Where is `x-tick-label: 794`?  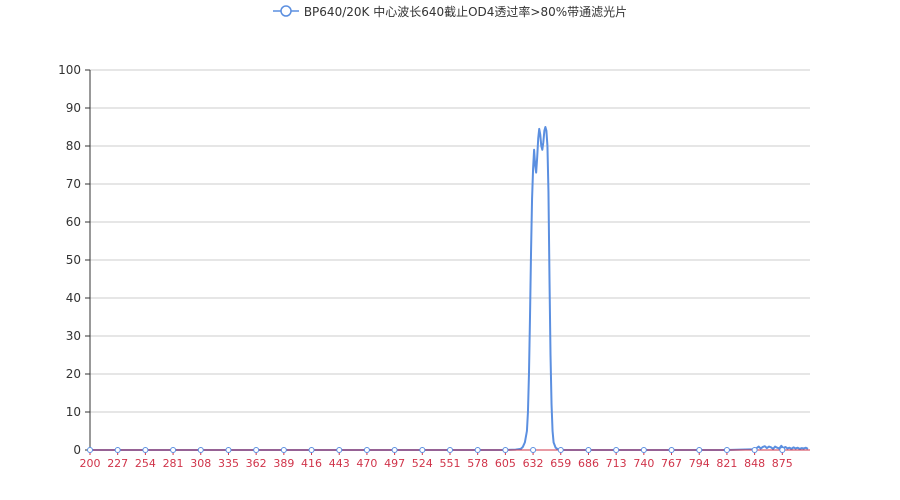 x-tick-label: 794 is located at coordinates (699, 463).